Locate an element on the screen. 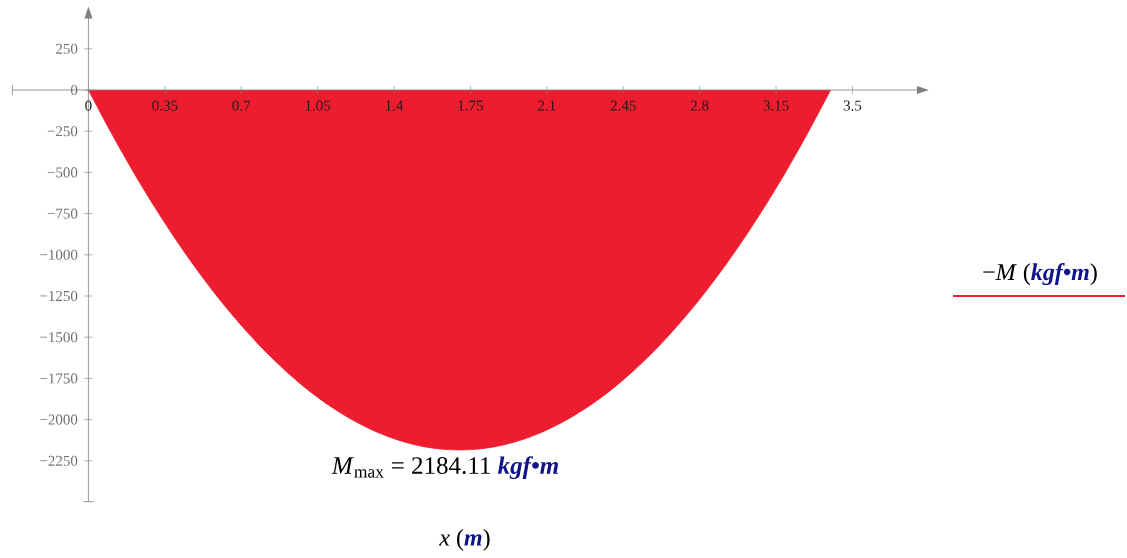 The image size is (1127, 558). y-tick-label: 0 is located at coordinates (74, 90).